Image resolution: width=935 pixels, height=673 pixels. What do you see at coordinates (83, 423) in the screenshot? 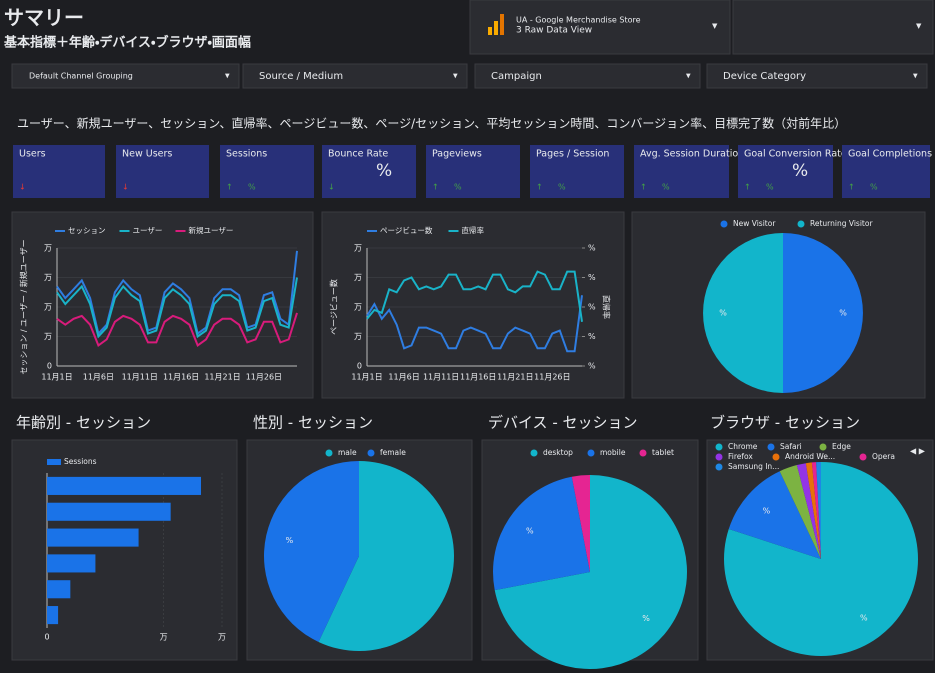
I see `section-title: 年齢別 - セッション` at bounding box center [83, 423].